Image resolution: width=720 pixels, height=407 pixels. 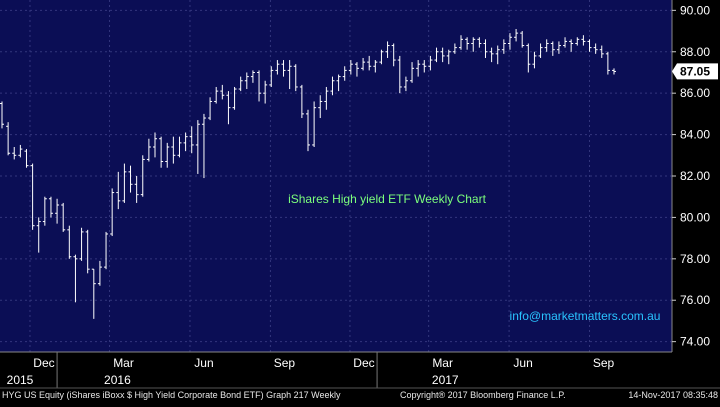 I want to click on y-tick-label: 88.00, so click(x=695, y=52).